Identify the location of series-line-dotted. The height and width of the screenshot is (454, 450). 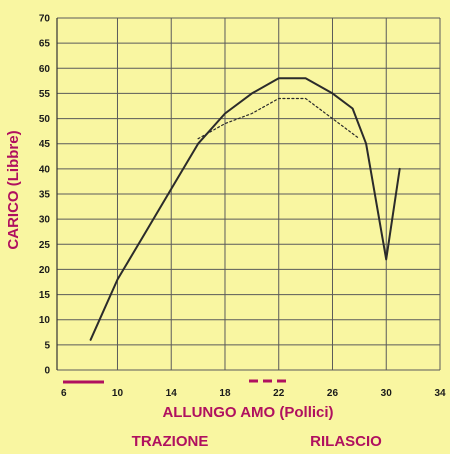
(278, 118).